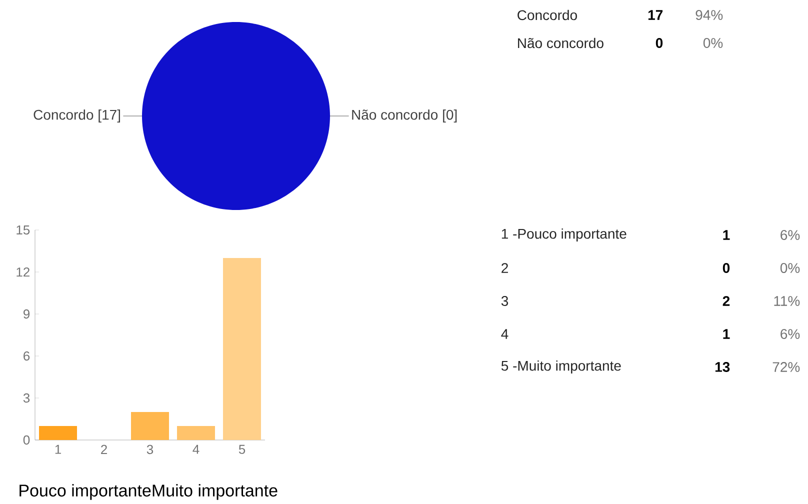 The height and width of the screenshot is (504, 808). What do you see at coordinates (395, 114) in the screenshot?
I see `legend-label: Não concordo` at bounding box center [395, 114].